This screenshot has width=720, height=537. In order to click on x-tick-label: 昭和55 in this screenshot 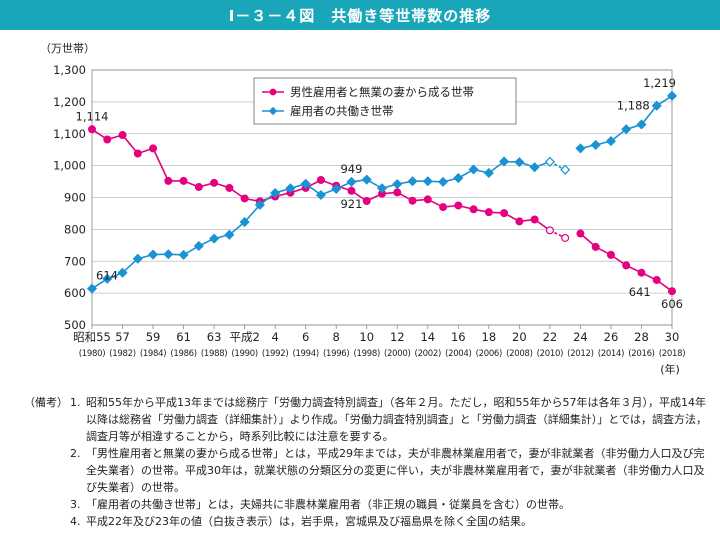, I will do `click(92, 337)`.